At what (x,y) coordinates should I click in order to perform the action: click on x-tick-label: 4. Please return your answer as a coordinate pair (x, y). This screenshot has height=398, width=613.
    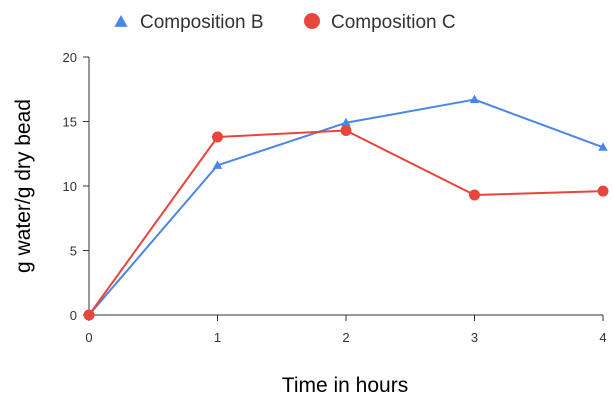
    Looking at the image, I should click on (602, 337).